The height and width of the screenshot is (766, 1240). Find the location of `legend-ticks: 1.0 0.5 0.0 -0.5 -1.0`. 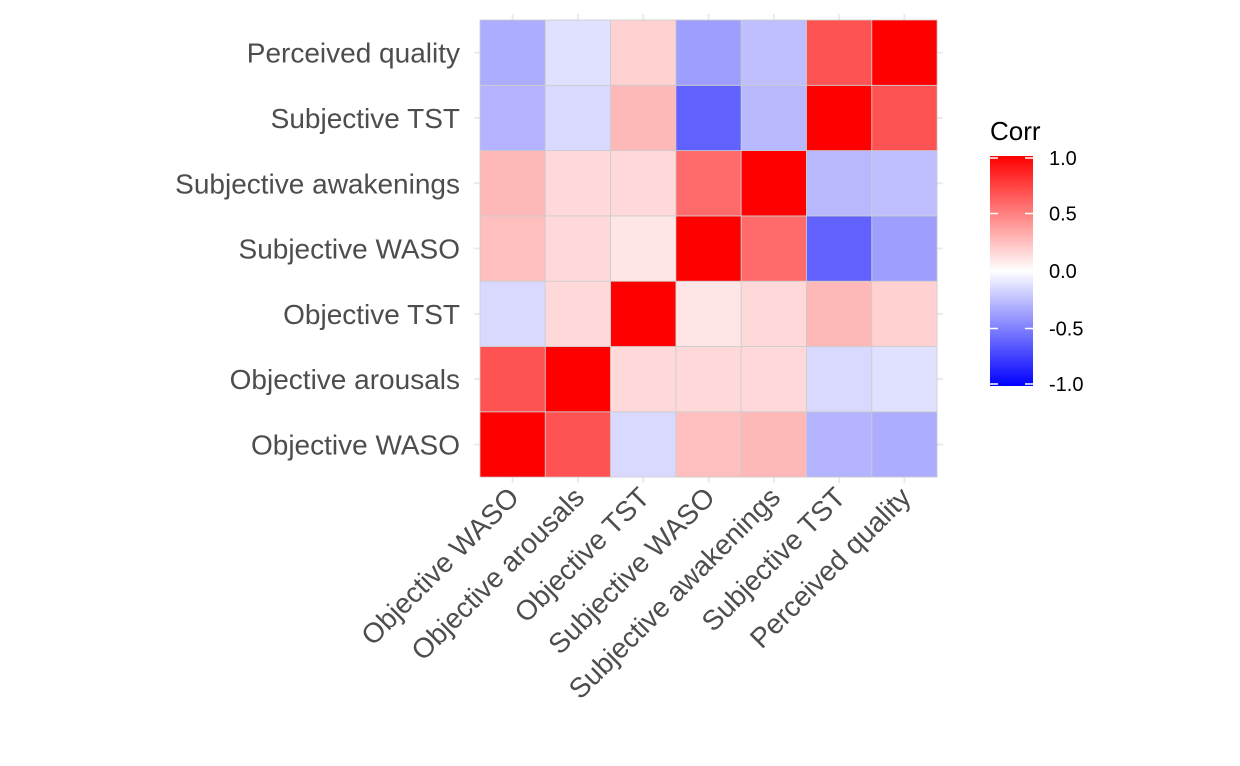

legend-ticks: 1.0 0.5 0.0 -0.5 -1.0 is located at coordinates (1036, 272).